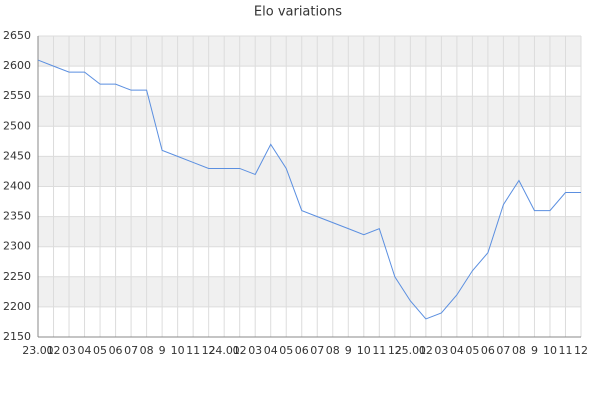 This screenshot has width=600, height=400. What do you see at coordinates (17, 65) in the screenshot?
I see `y-tick-label: 2600` at bounding box center [17, 65].